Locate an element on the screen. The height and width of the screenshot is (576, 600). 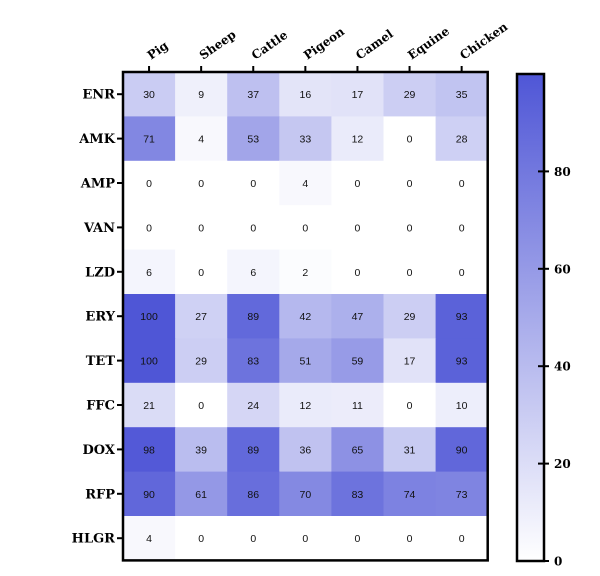
cell-value-dox-pigeon: 36 is located at coordinates (306, 450).